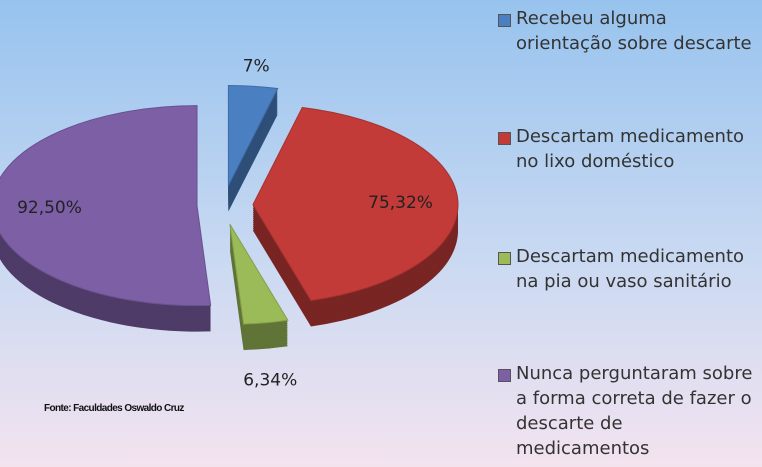 The height and width of the screenshot is (467, 762). I want to click on legend-item: Descartam medicamento no lixo doméstico, so click(629, 149).